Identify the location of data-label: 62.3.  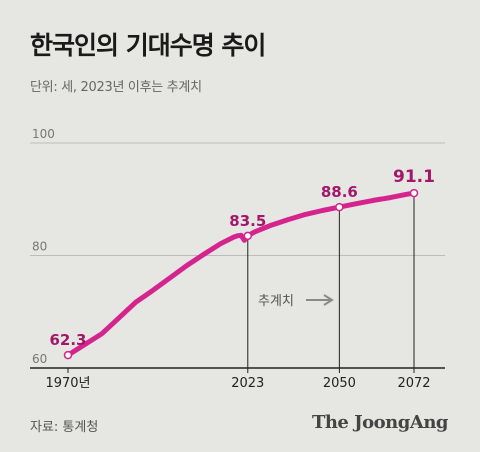
(67, 340).